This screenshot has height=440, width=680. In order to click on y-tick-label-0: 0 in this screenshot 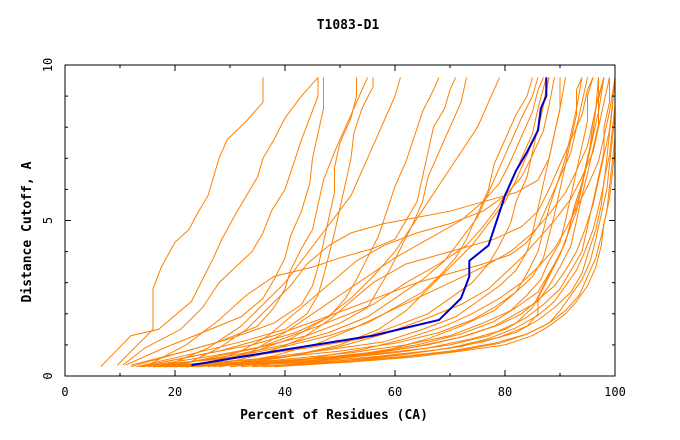, I will do `click(48, 375)`.